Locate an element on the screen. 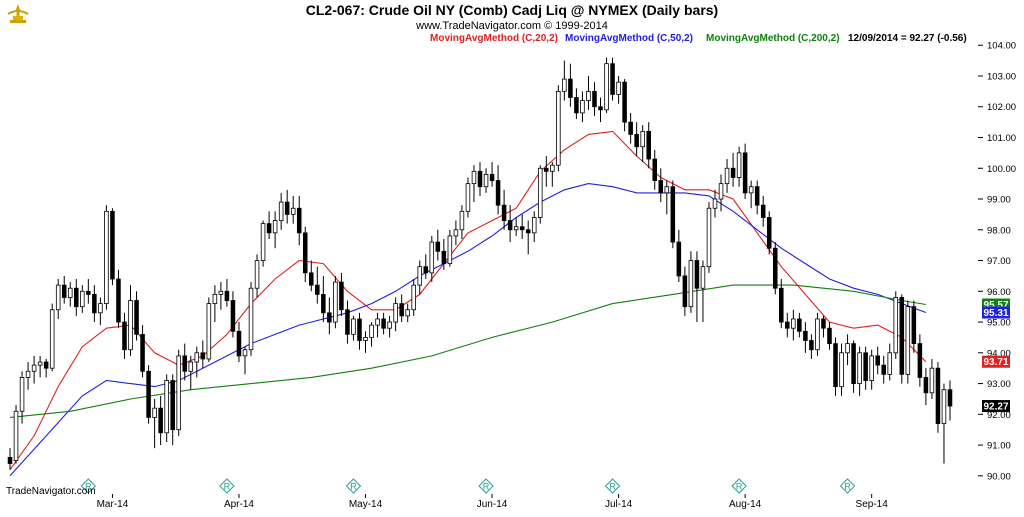  roll-marker-icon: R is located at coordinates (88, 486).